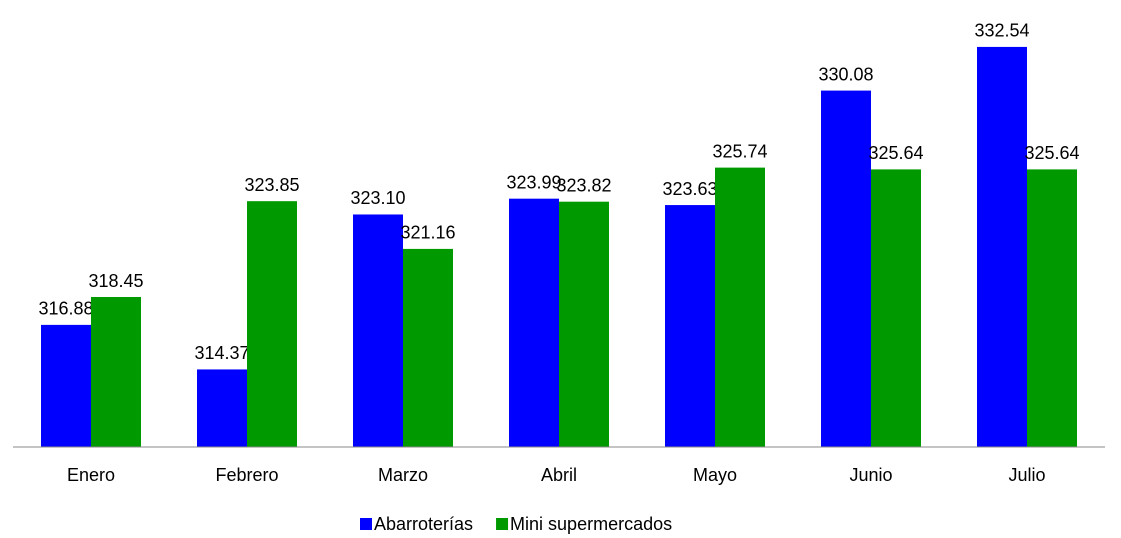  I want to click on x-tick-label: Marzo, so click(403, 475).